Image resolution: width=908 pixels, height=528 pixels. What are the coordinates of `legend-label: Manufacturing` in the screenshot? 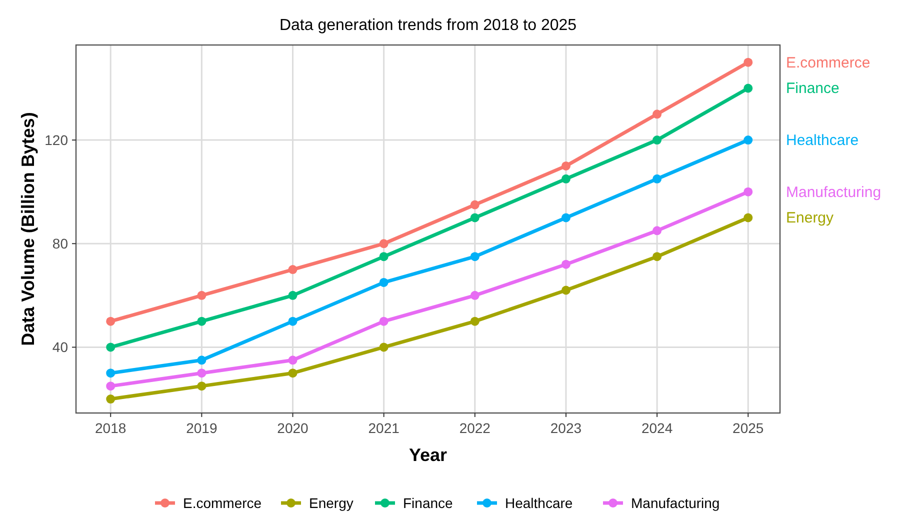 It's located at (675, 503).